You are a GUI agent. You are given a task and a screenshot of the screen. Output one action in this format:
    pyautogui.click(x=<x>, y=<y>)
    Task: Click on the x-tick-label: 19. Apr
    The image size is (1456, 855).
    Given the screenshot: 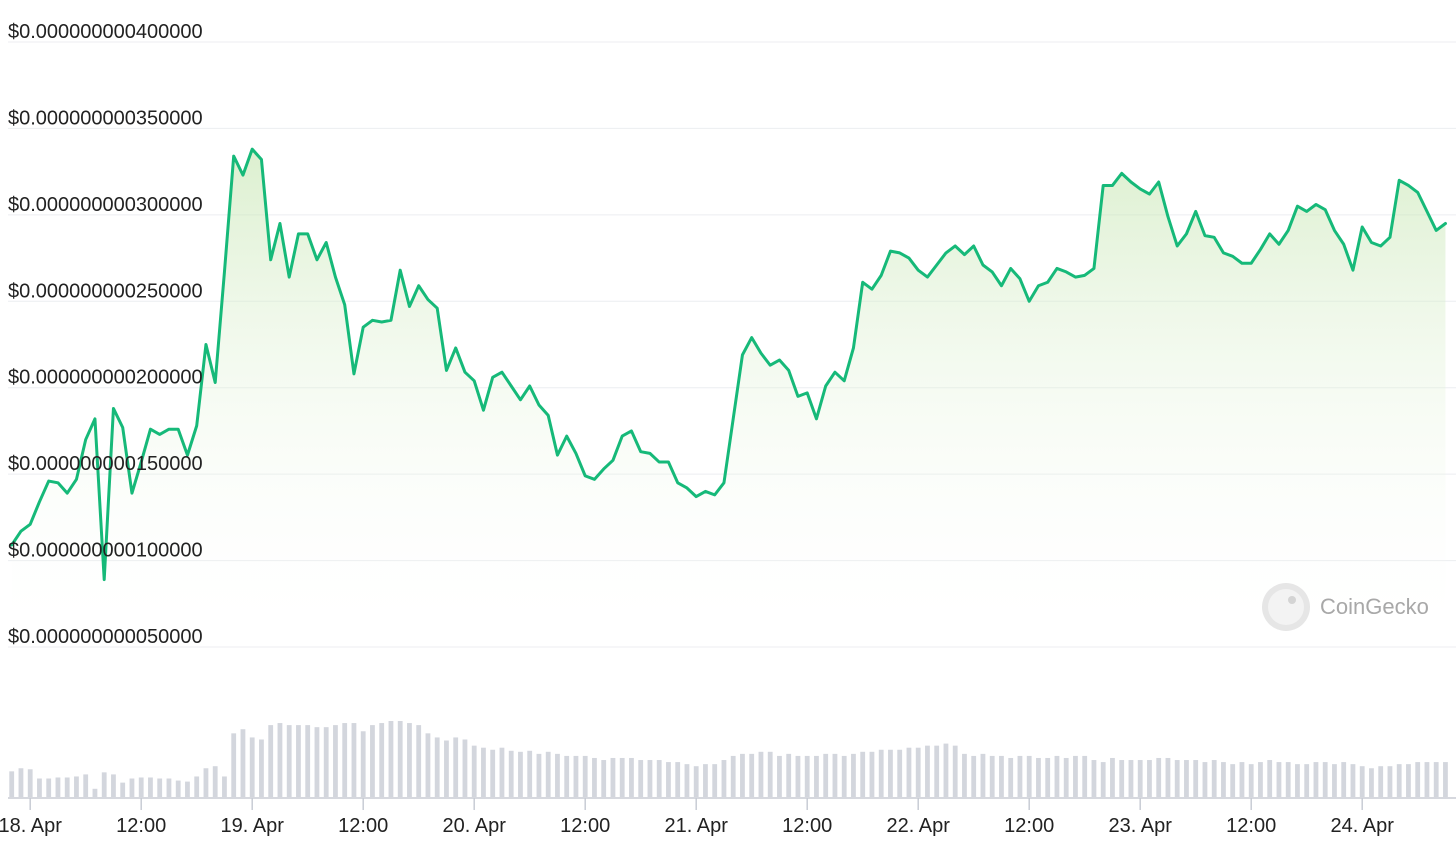 What is the action you would take?
    pyautogui.click(x=253, y=826)
    